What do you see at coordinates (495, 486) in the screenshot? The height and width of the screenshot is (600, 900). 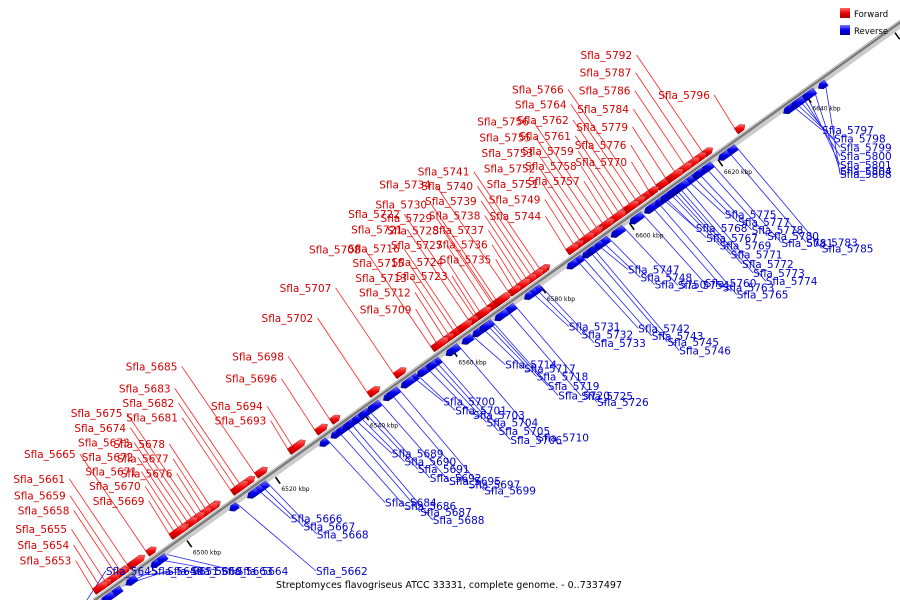 I see `gene-label: Sfla_5697` at bounding box center [495, 486].